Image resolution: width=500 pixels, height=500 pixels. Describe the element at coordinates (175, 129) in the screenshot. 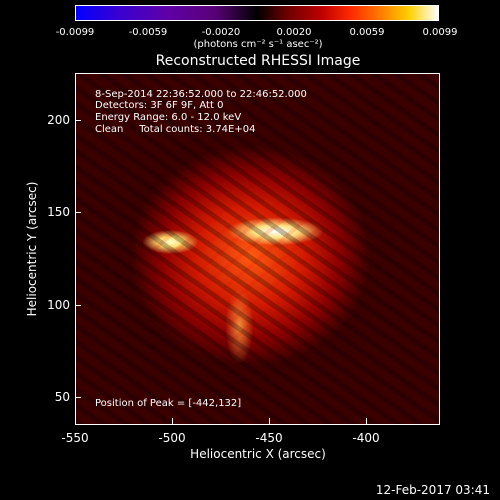

I see `info-clean: Clean Total counts: 3.74E+04` at that location.